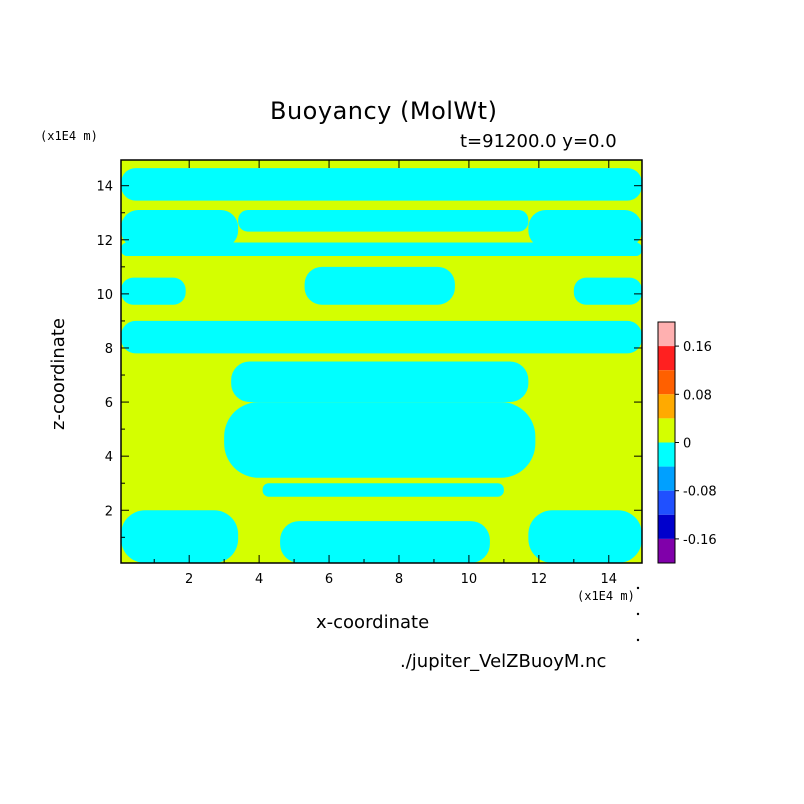 The height and width of the screenshot is (804, 804). Describe the element at coordinates (384, 111) in the screenshot. I see `chart-title: Buoyancy (MolWt)` at that location.